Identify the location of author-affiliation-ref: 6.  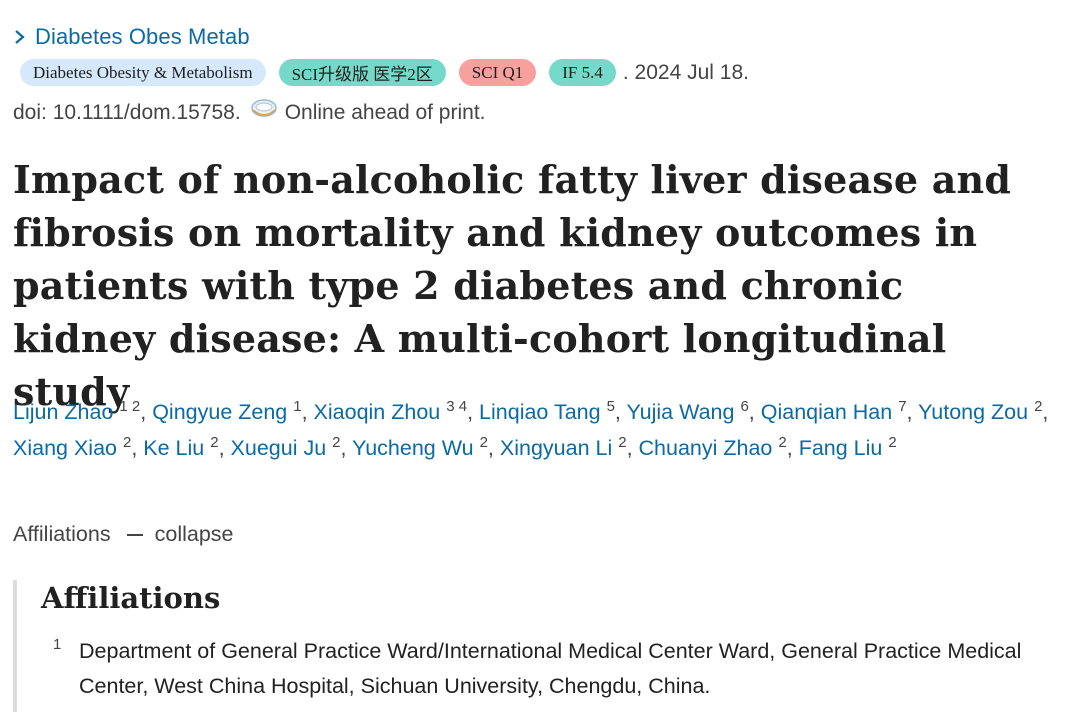
(744, 406).